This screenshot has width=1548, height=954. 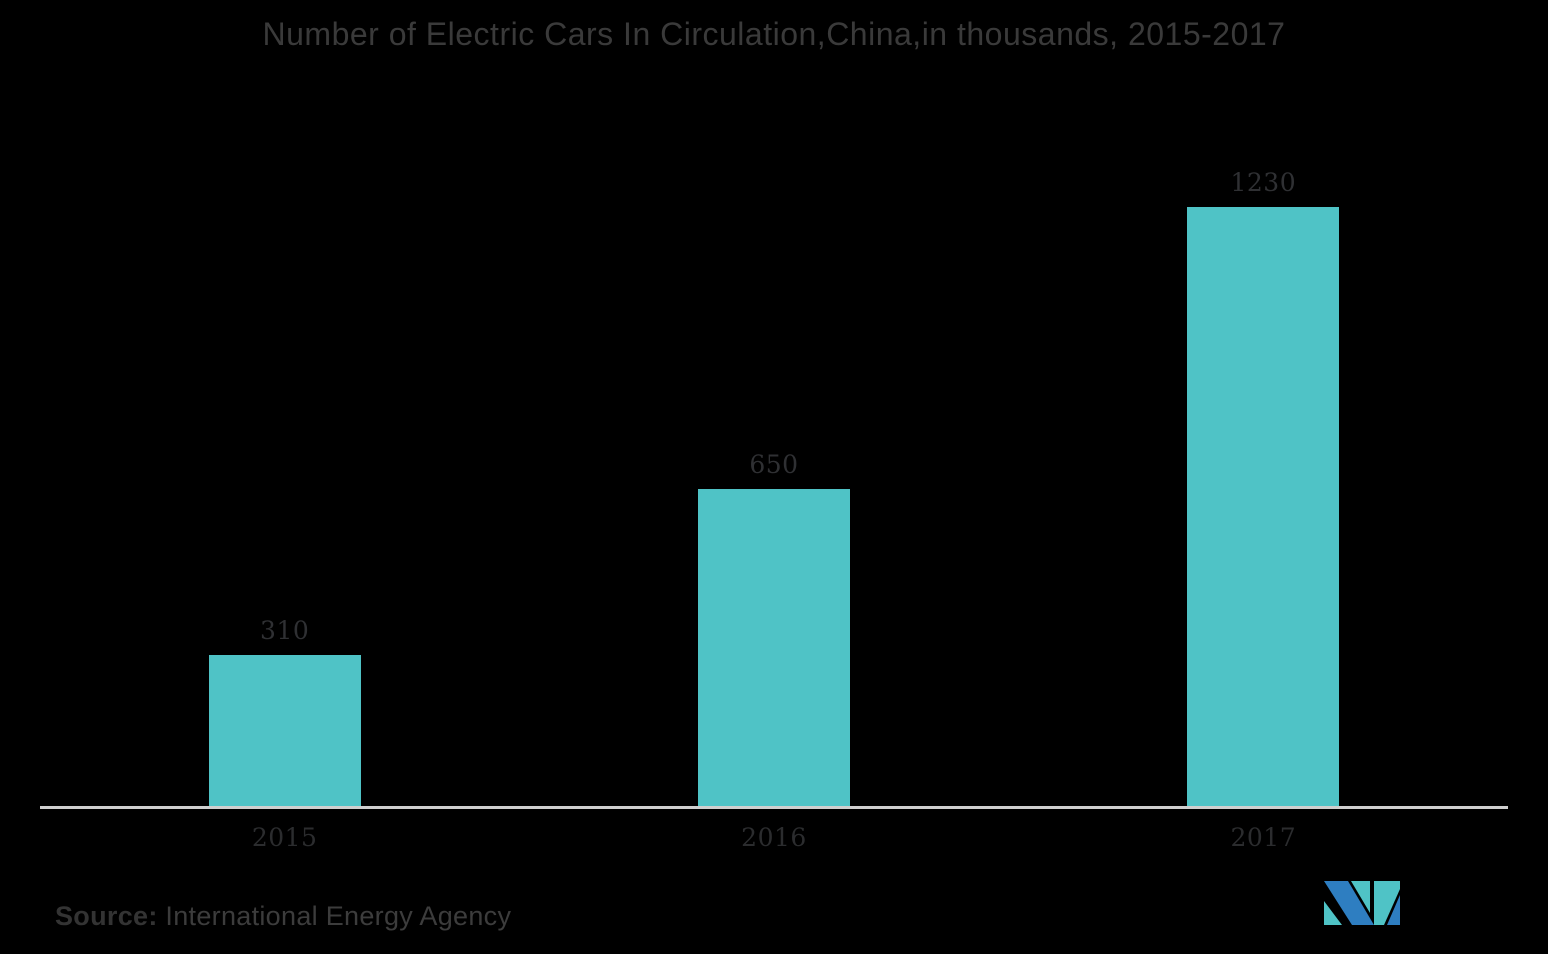 I want to click on bar-value-label: 1230, so click(x=1263, y=182).